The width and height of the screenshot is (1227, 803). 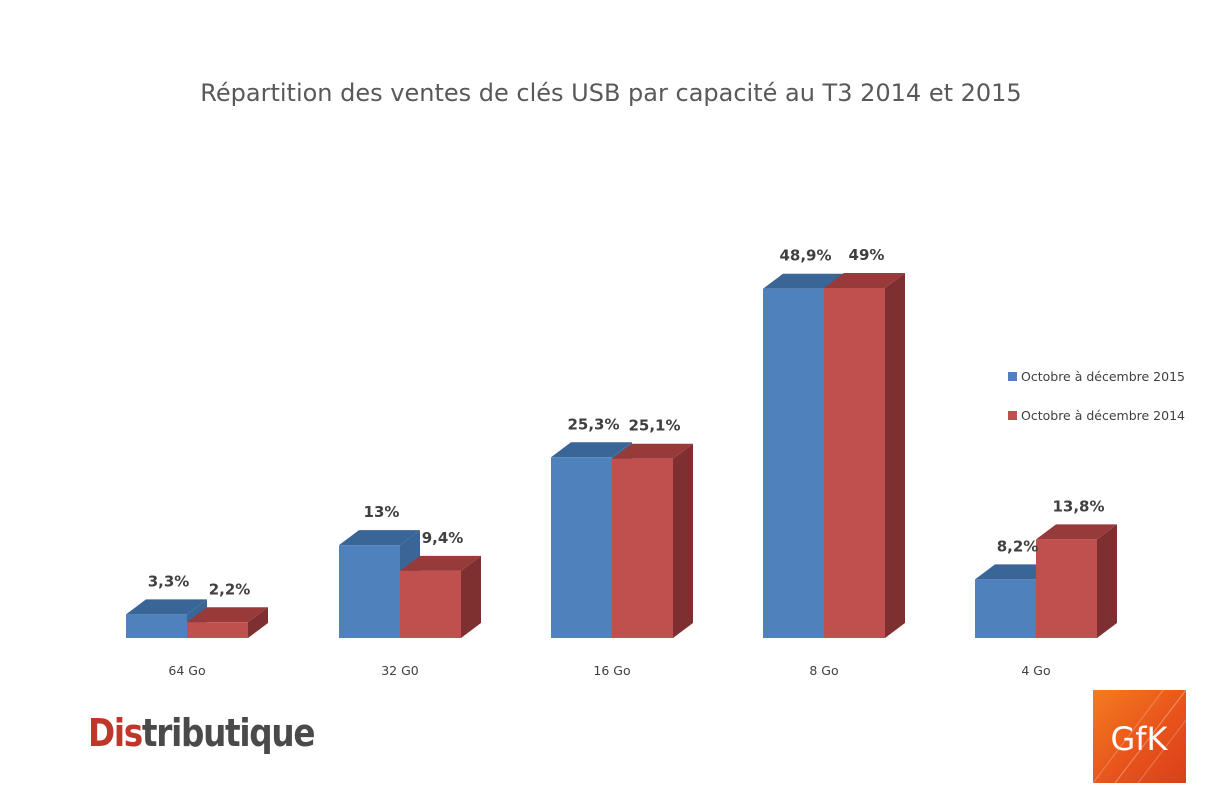 I want to click on bar-2014-32-g0, so click(x=440, y=596).